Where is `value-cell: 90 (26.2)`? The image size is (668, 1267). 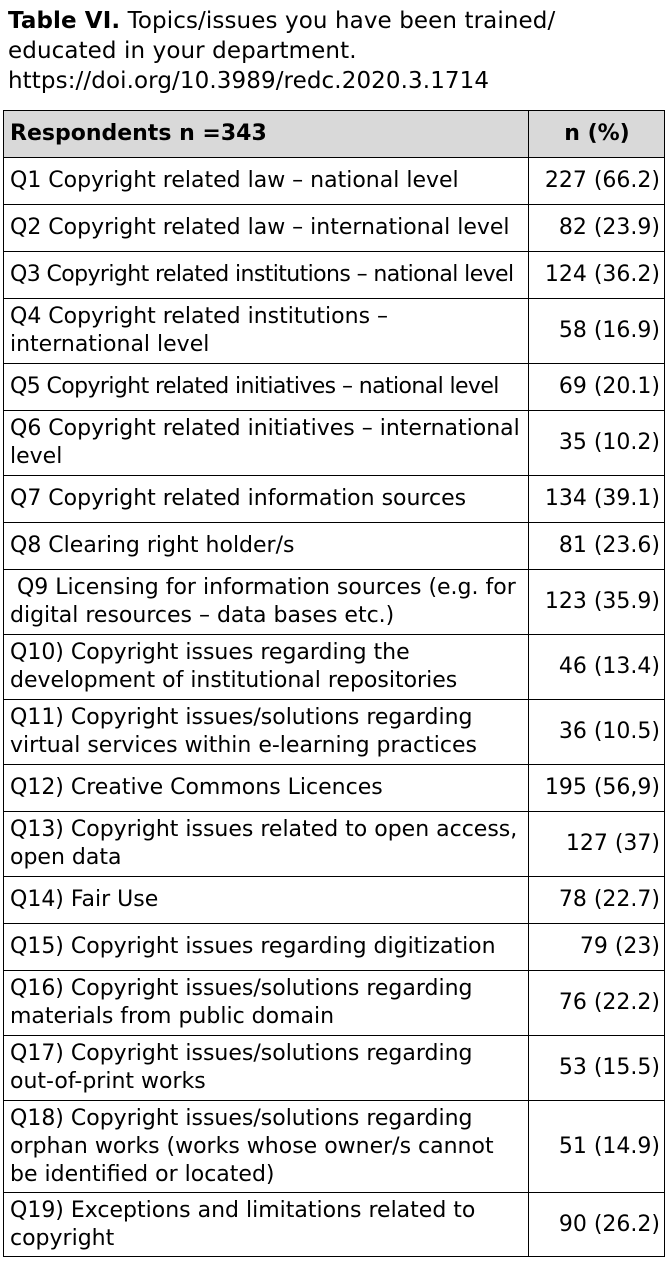 value-cell: 90 (26.2) is located at coordinates (596, 1224).